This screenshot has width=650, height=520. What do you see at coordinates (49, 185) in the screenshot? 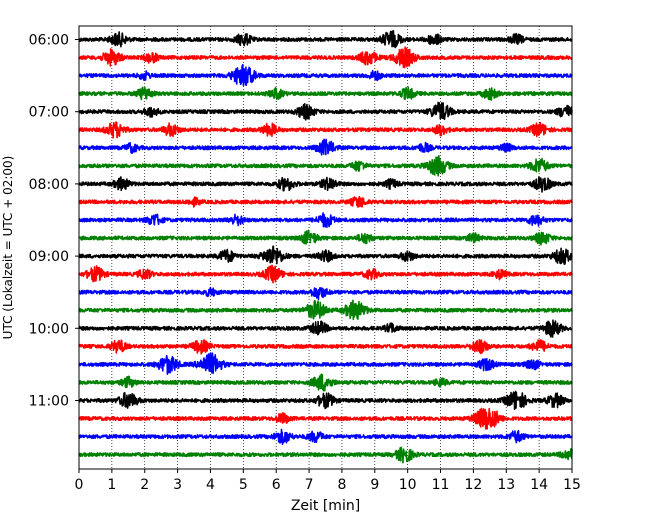
I see `y-tick-label: 08:00` at bounding box center [49, 185].